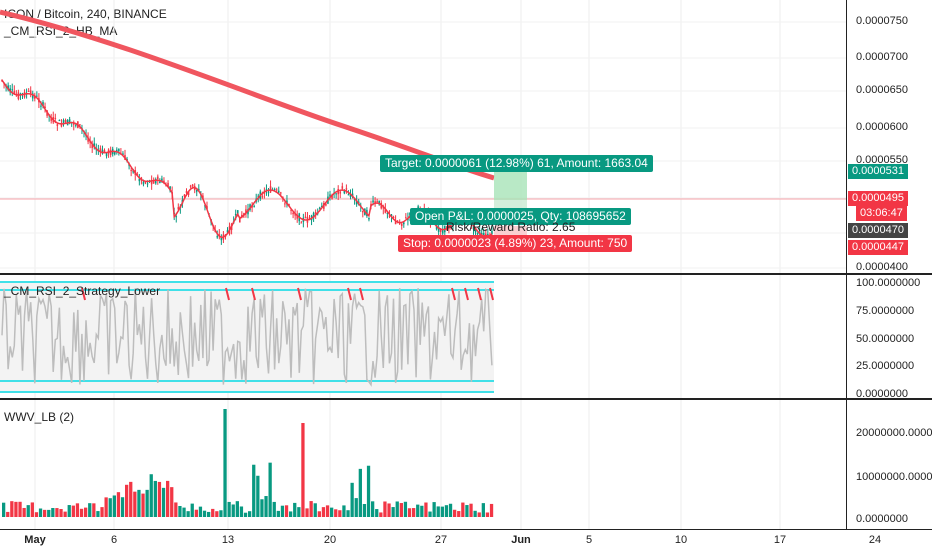  What do you see at coordinates (885, 339) in the screenshot?
I see `rsi-label: 50.0000000` at bounding box center [885, 339].